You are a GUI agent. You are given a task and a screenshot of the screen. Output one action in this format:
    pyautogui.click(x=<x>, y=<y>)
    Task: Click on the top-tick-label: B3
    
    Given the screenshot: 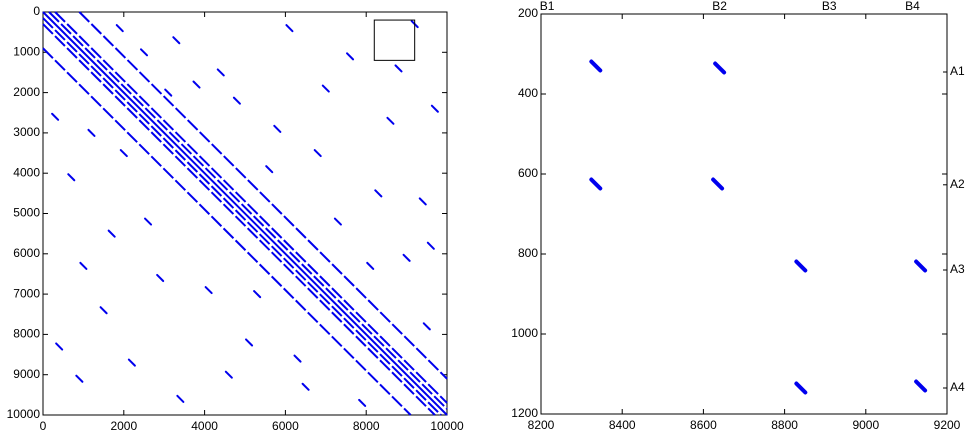 What is the action you would take?
    pyautogui.click(x=829, y=6)
    